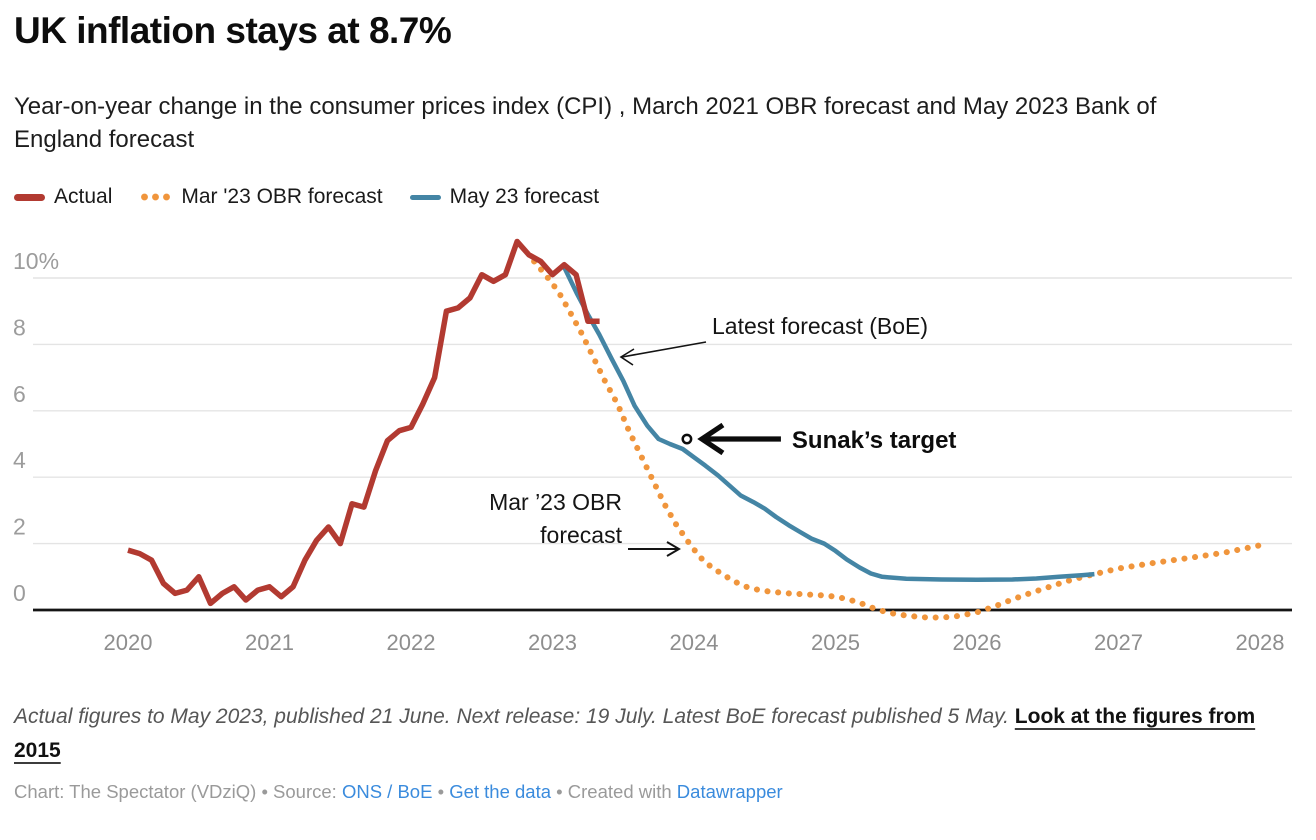 The width and height of the screenshot is (1316, 840). I want to click on attribution-created-with-text: • Created with, so click(614, 791).